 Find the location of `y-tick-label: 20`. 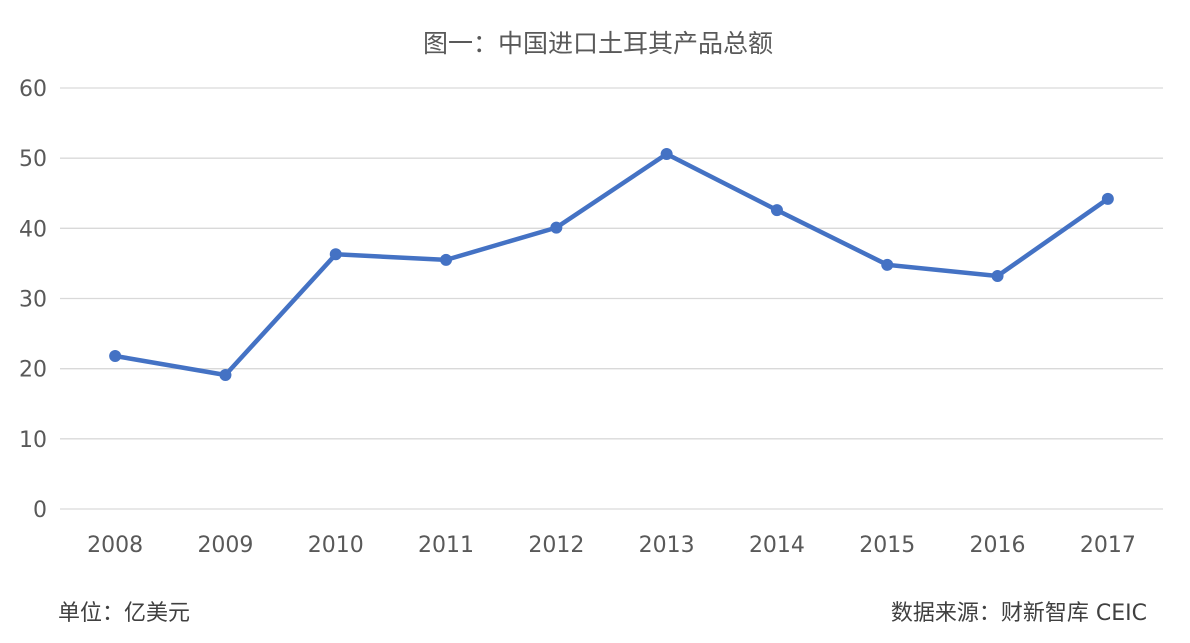

y-tick-label: 20 is located at coordinates (33, 370).